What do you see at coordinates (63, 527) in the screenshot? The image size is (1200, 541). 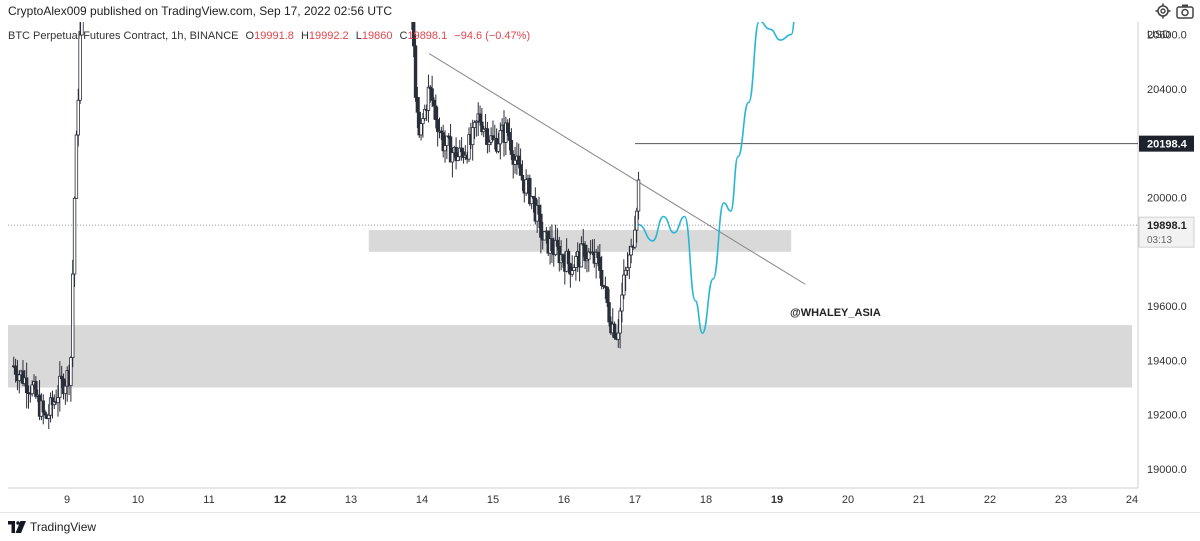 I see `tradingview-brand: TradingView` at bounding box center [63, 527].